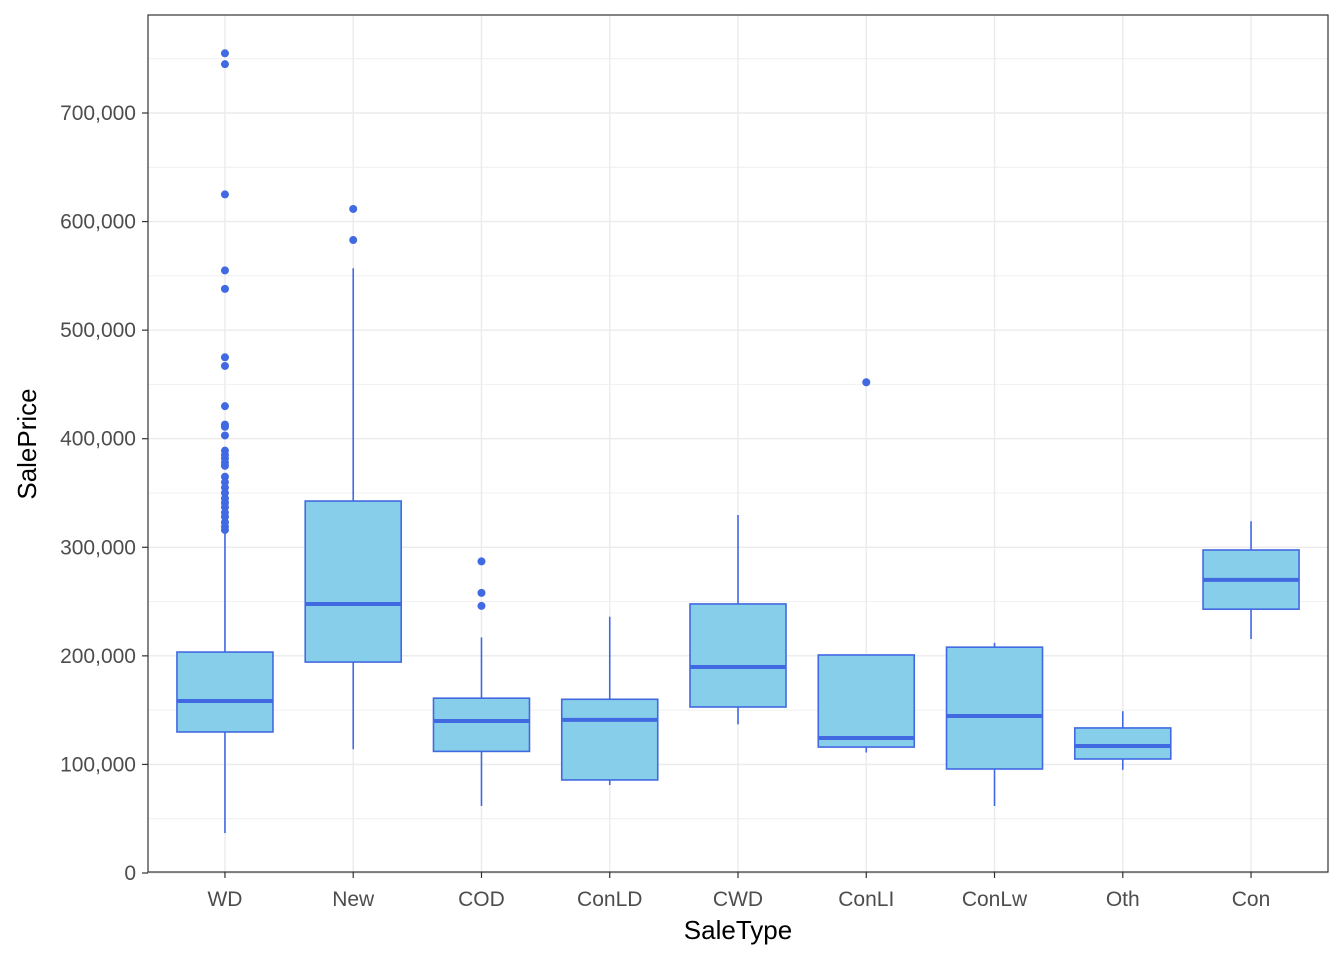  What do you see at coordinates (98, 764) in the screenshot?
I see `y-tick-label: 100,000` at bounding box center [98, 764].